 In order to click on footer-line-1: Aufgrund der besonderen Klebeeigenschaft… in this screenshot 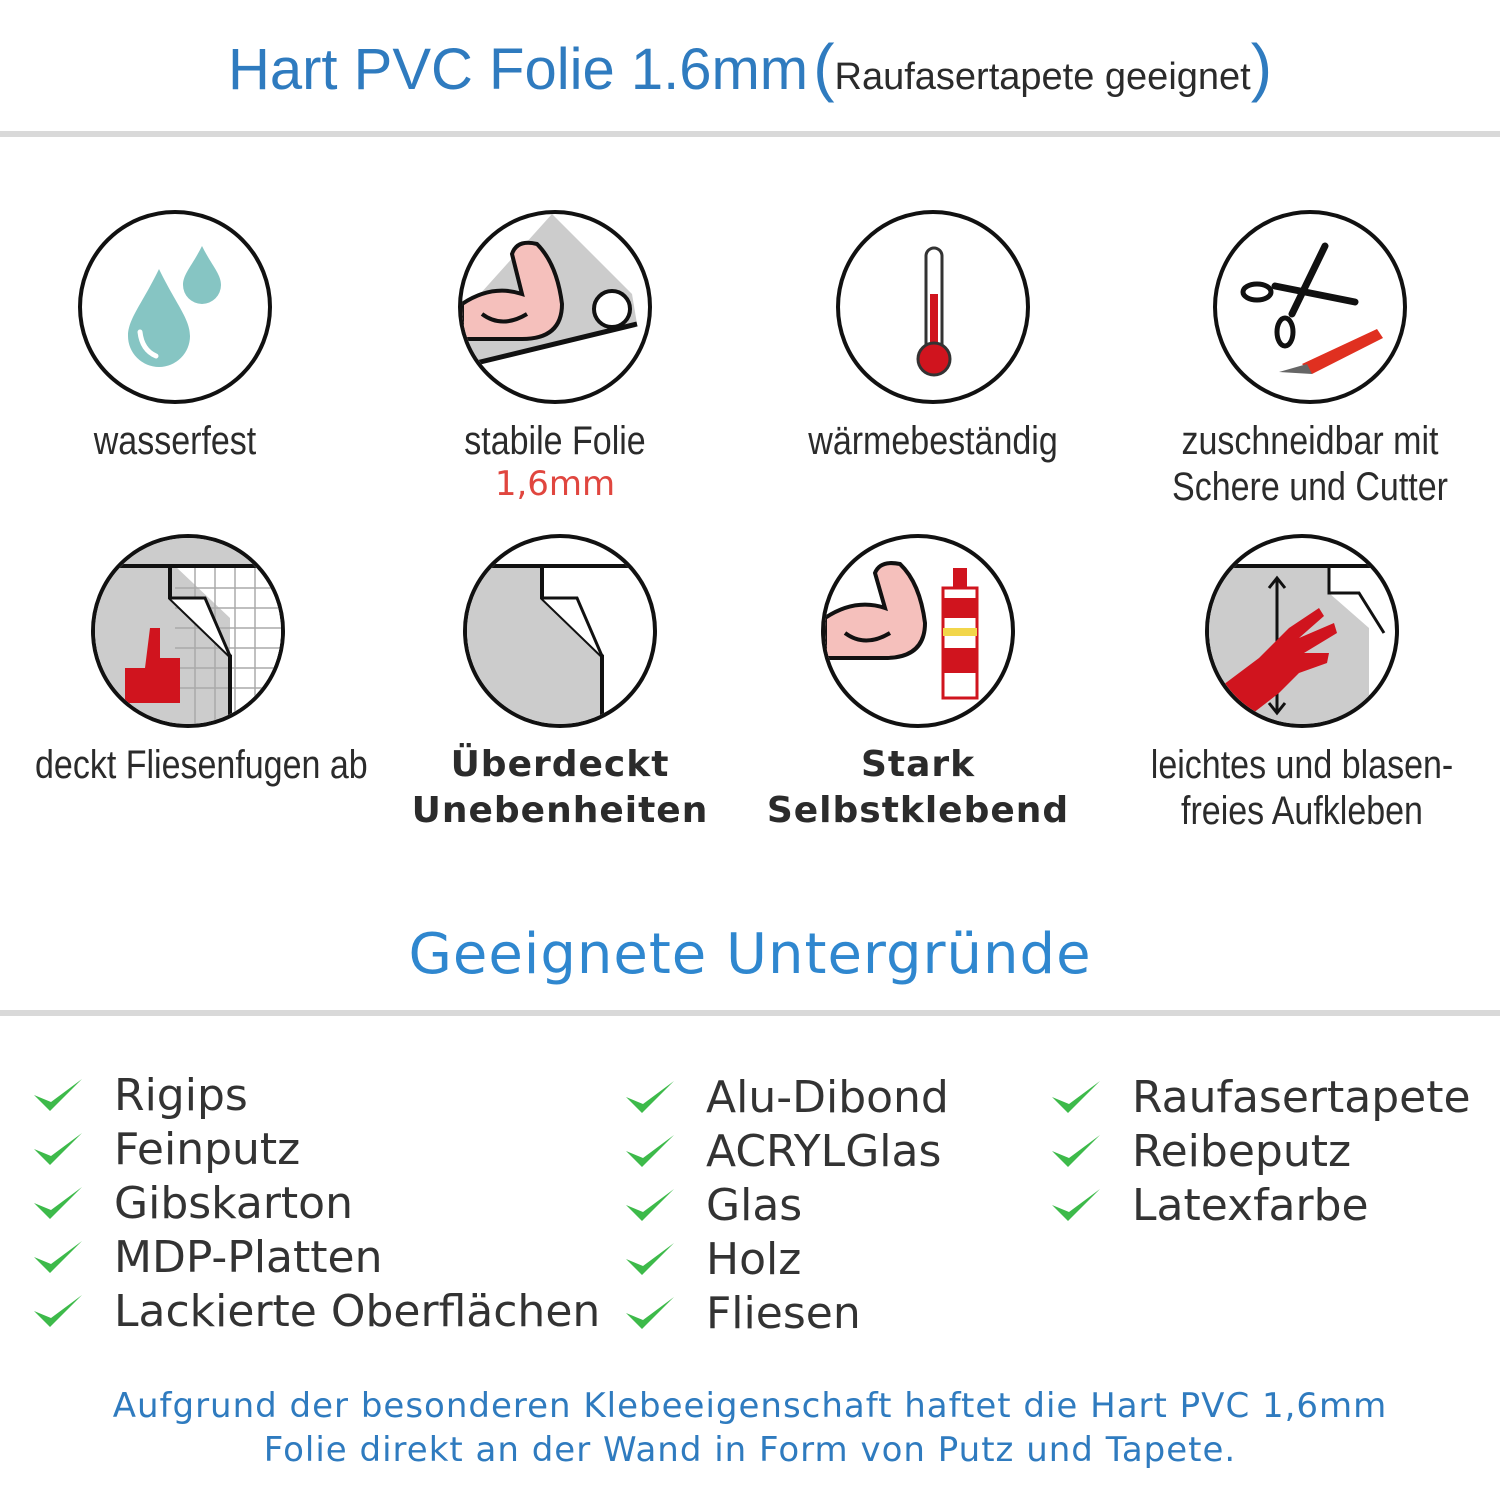, I will do `click(750, 1406)`.